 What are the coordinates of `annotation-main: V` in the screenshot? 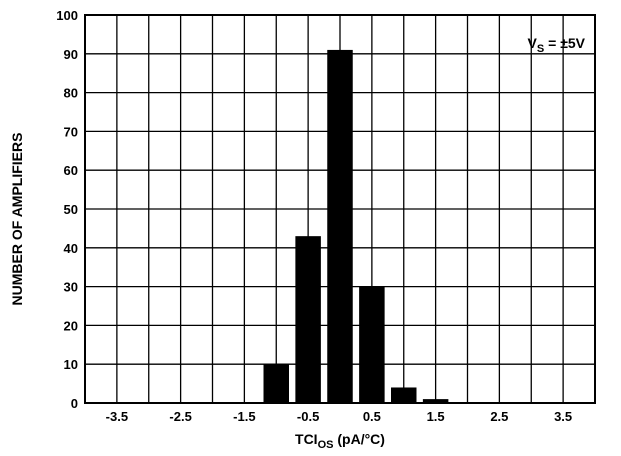 It's located at (533, 43).